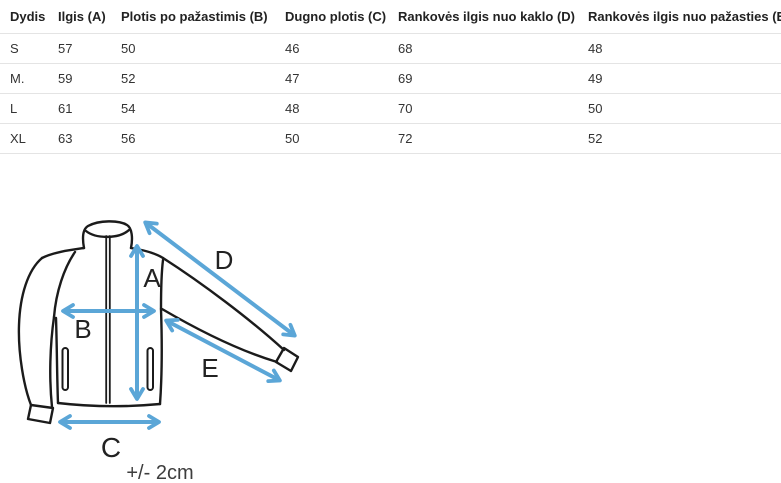  Describe the element at coordinates (79, 138) in the screenshot. I see `value-cell: 63` at that location.